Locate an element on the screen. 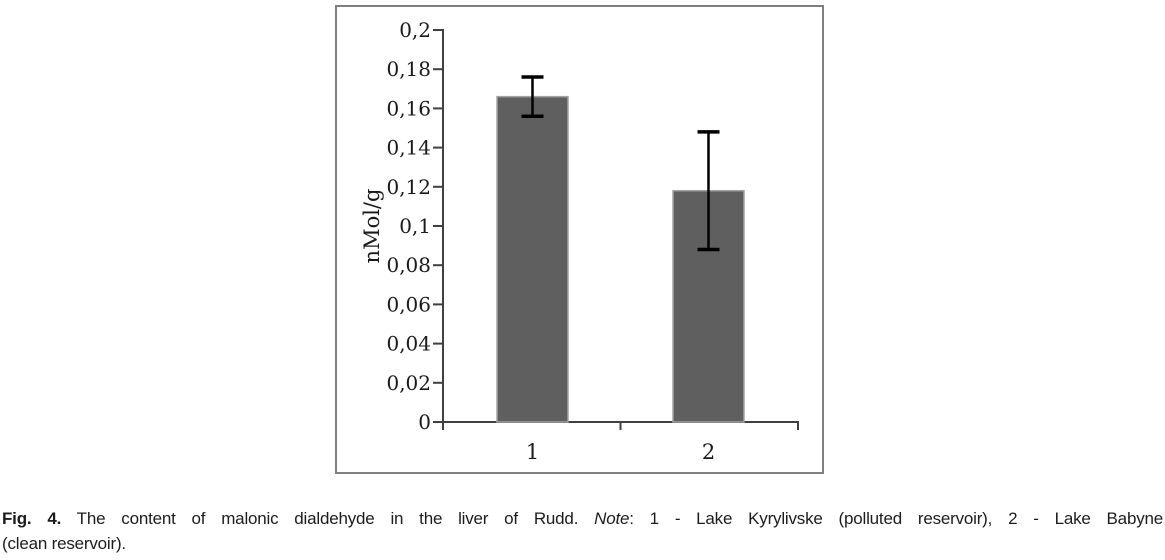 This screenshot has width=1165, height=560. y-tick-label: 0,18 is located at coordinates (408, 69).